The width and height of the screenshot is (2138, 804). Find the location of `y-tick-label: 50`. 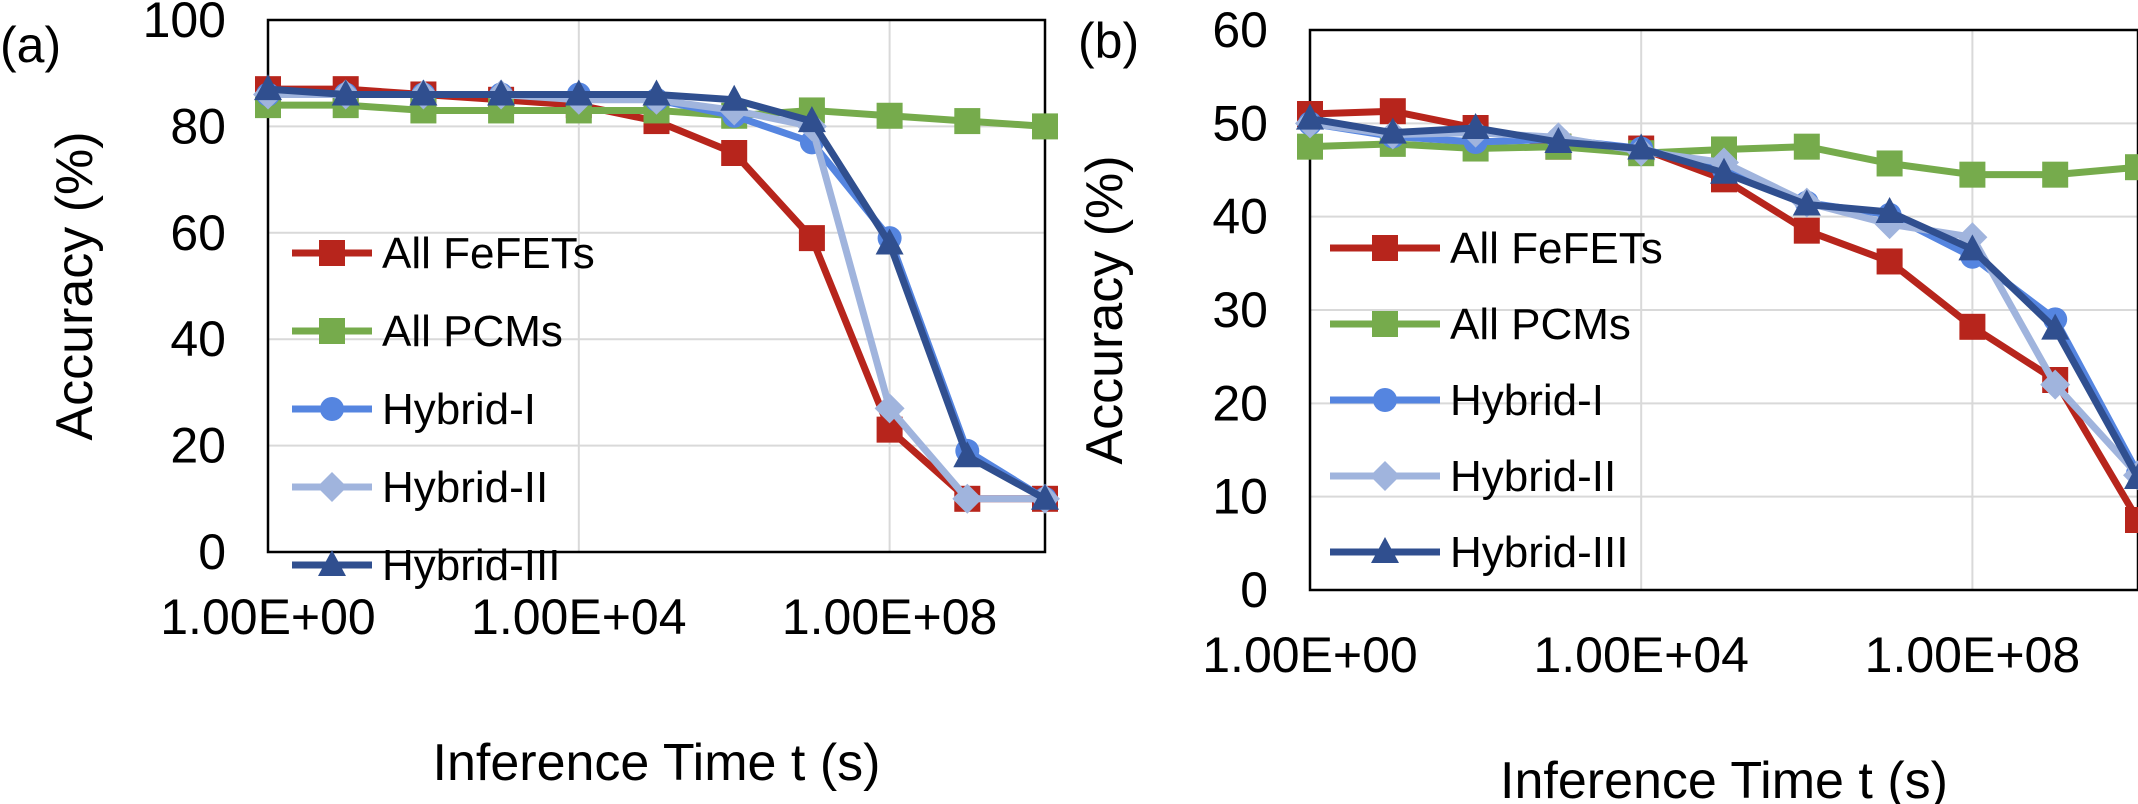

y-tick-label: 50 is located at coordinates (1240, 123).